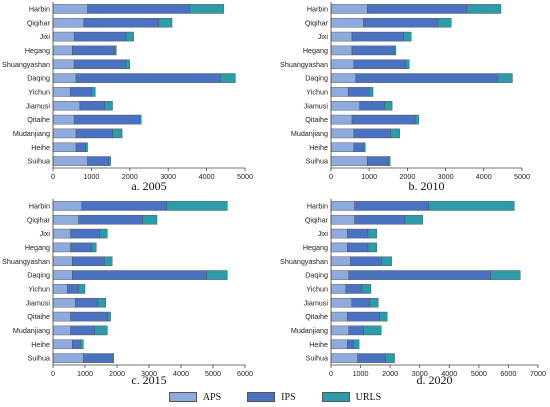  Describe the element at coordinates (391, 206) in the screenshot. I see `bar-harbin-ips` at that location.